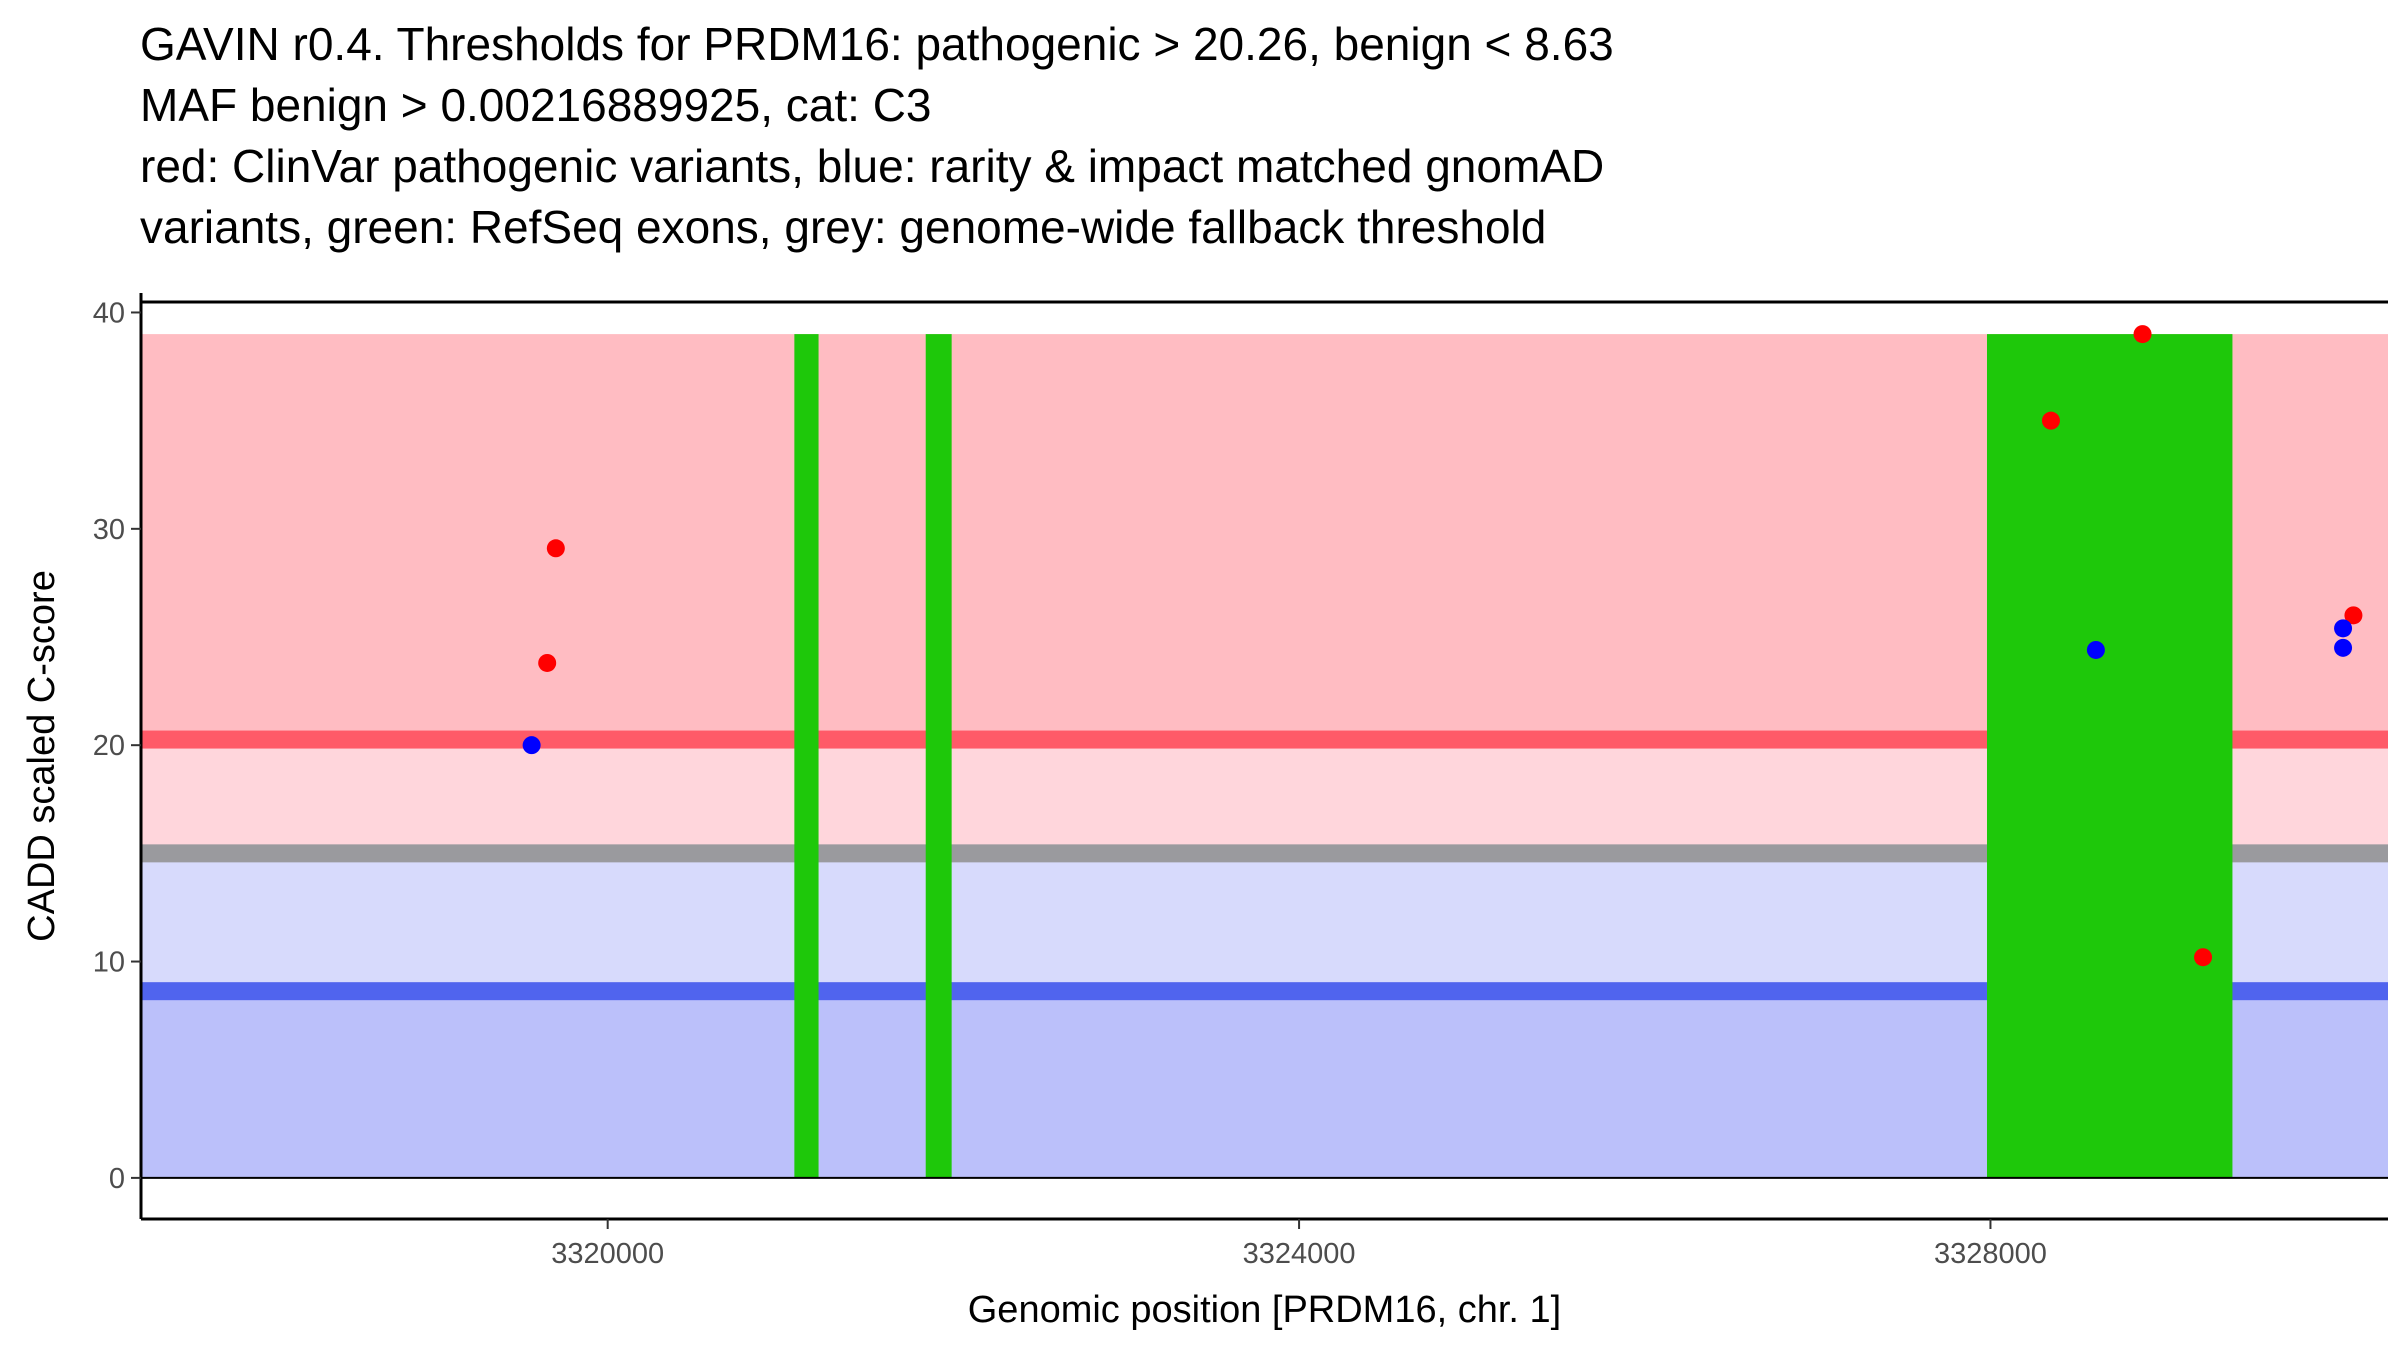 The height and width of the screenshot is (1350, 2400). What do you see at coordinates (1299, 1254) in the screenshot?
I see `x-tick-label: 3324000` at bounding box center [1299, 1254].